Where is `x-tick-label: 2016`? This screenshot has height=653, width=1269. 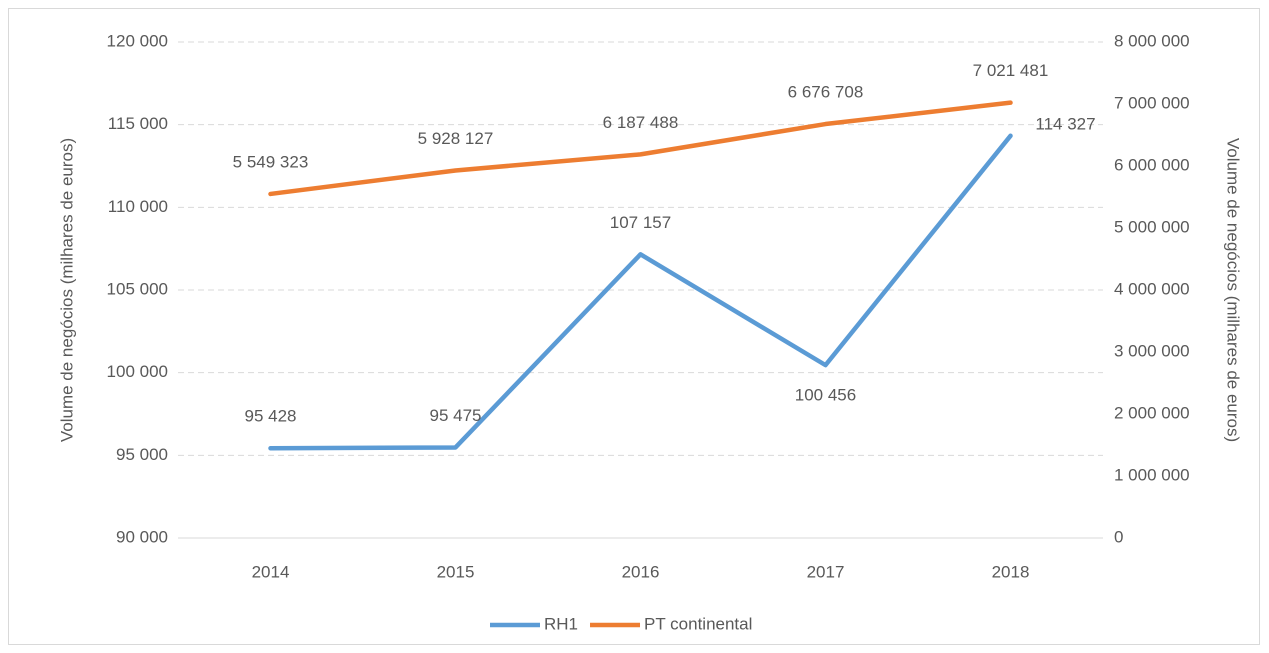 x-tick-label: 2016 is located at coordinates (641, 571).